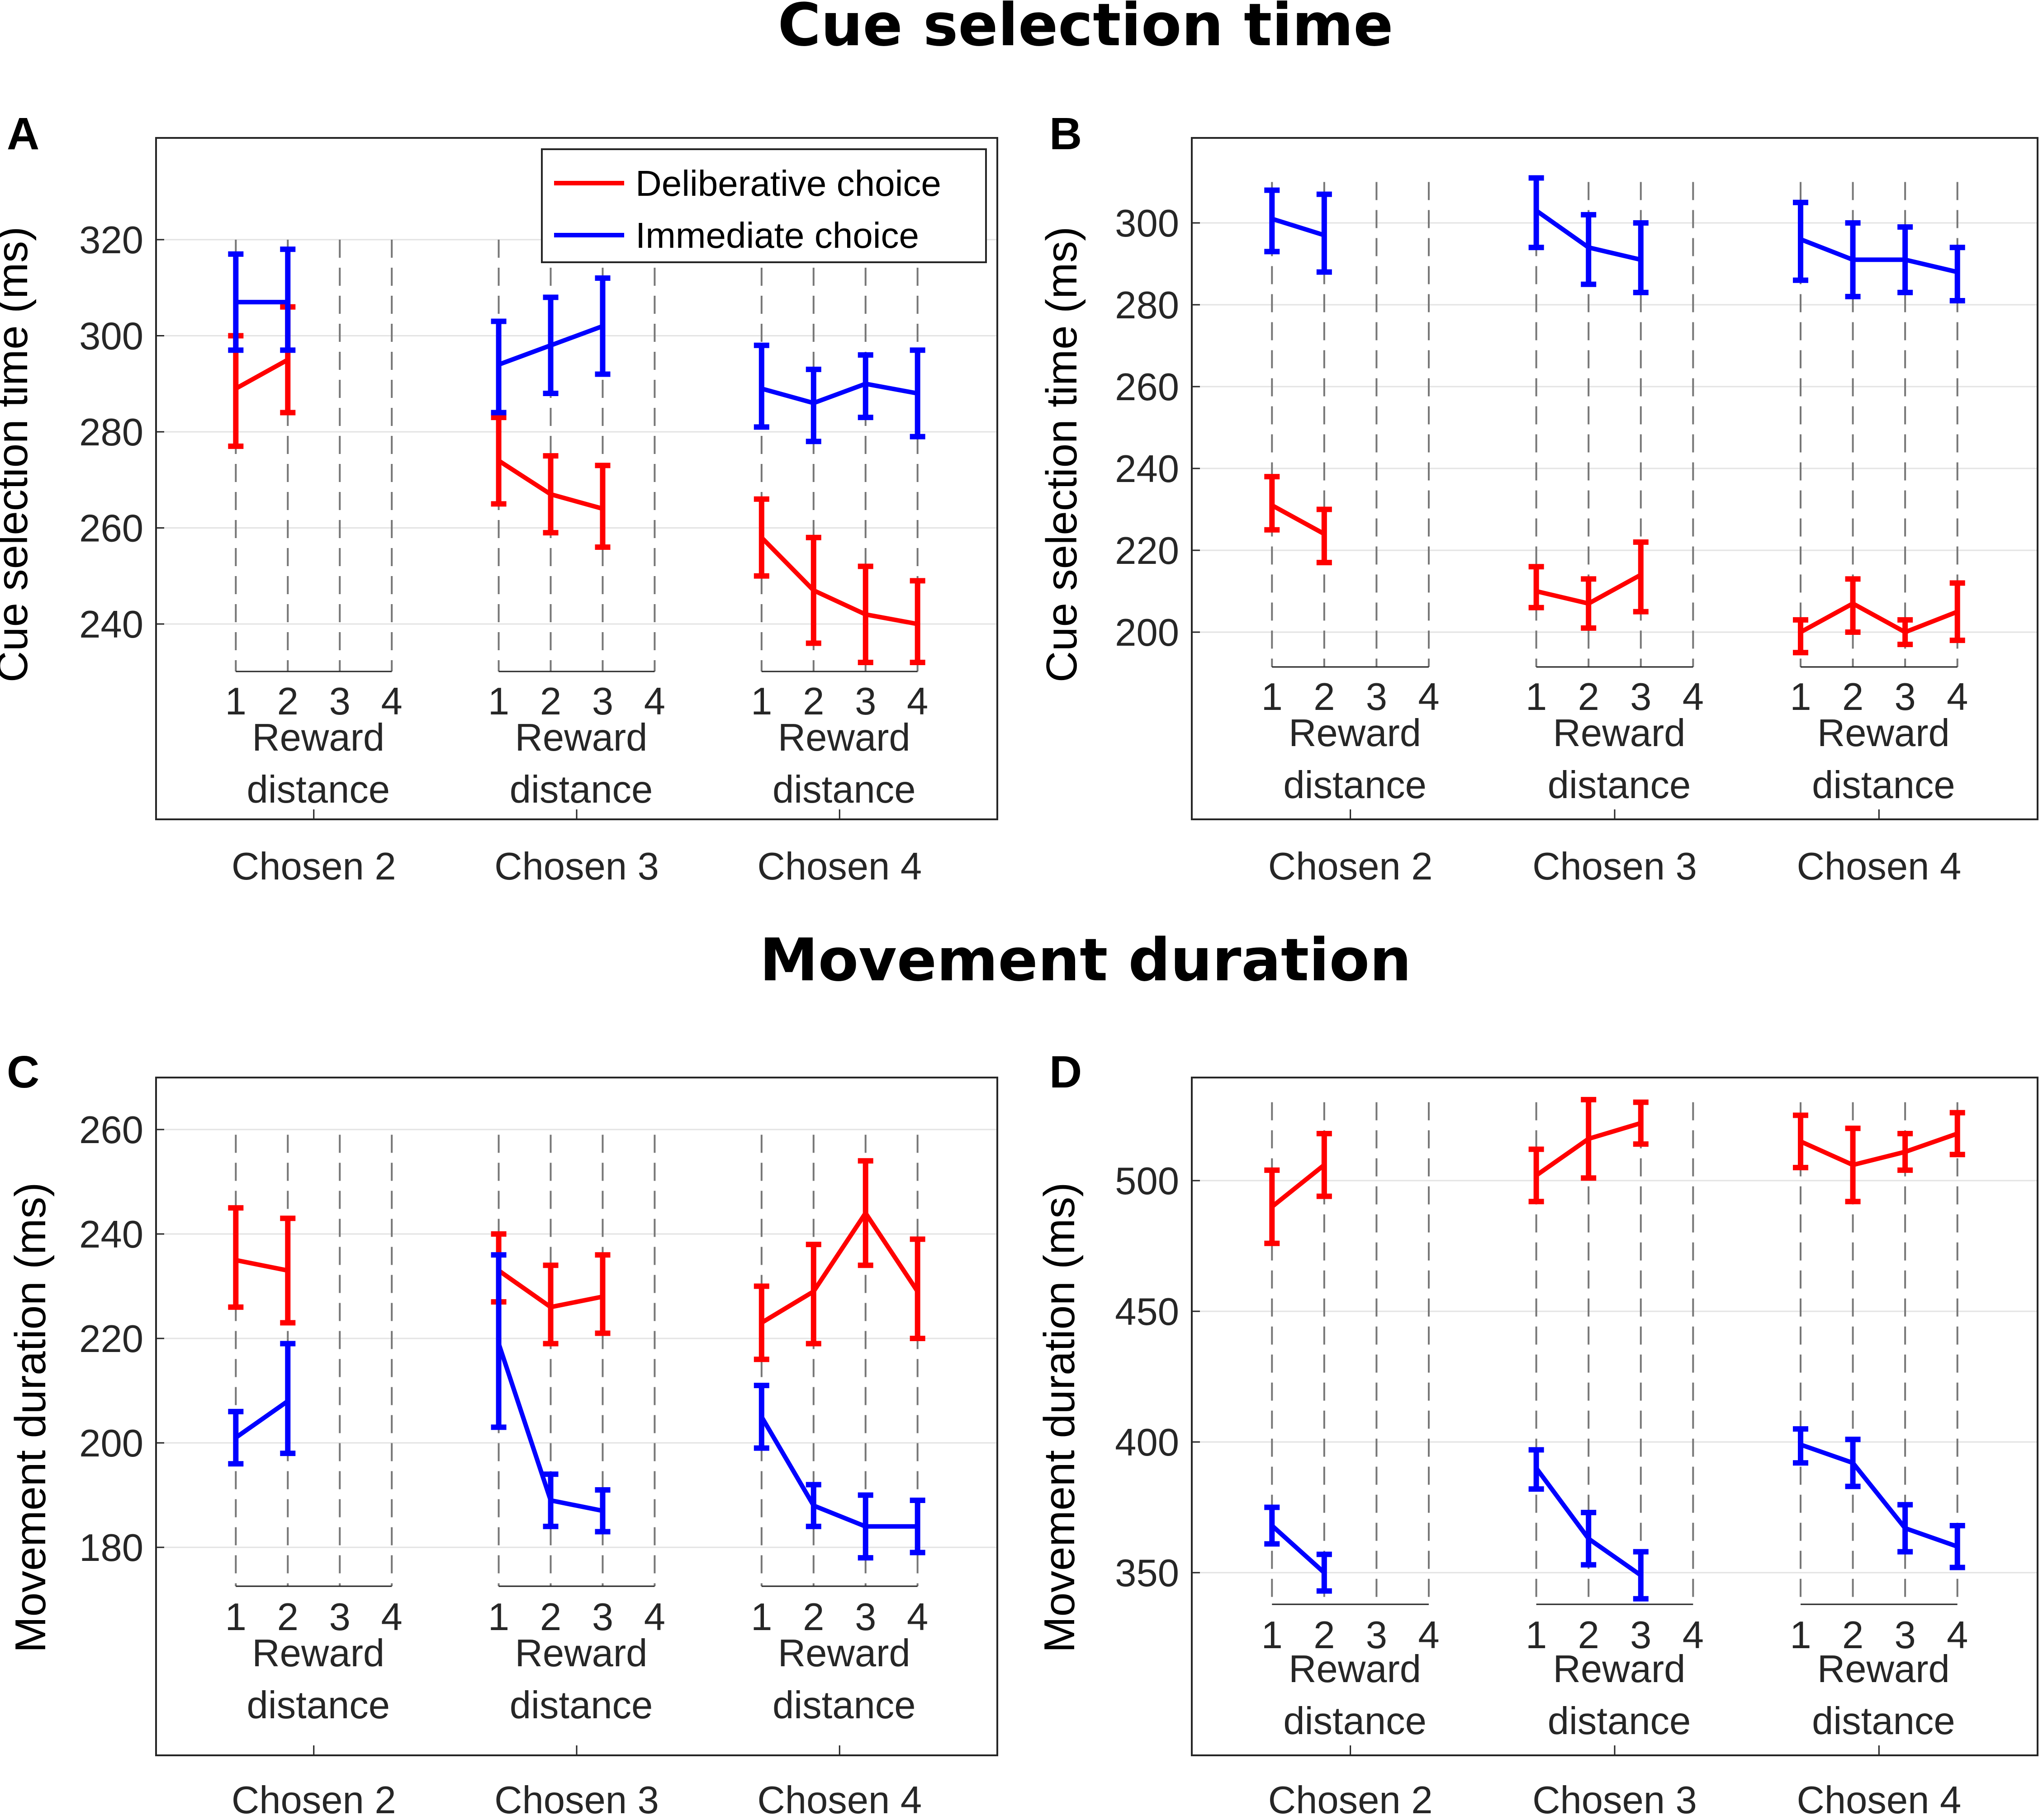 Image resolution: width=2043 pixels, height=1820 pixels. I want to click on panel-letter: A, so click(23, 134).